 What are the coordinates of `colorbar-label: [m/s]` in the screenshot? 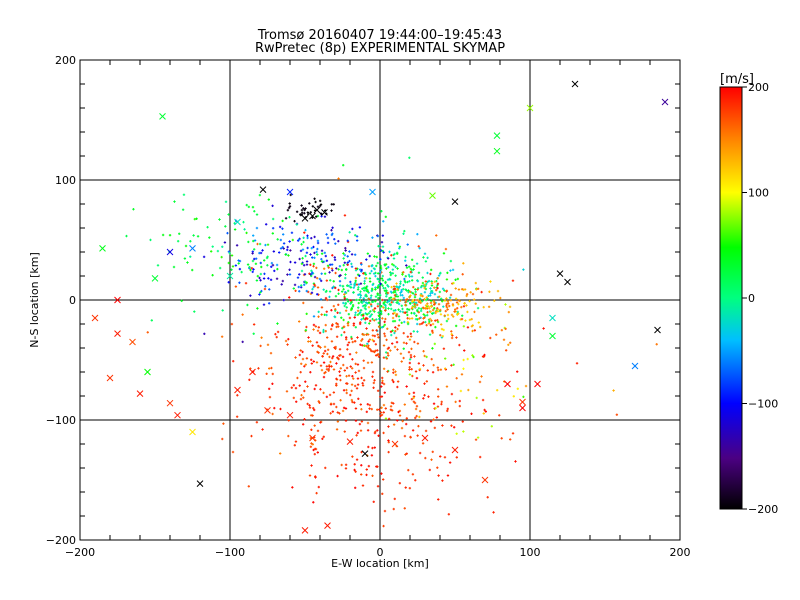 It's located at (737, 79).